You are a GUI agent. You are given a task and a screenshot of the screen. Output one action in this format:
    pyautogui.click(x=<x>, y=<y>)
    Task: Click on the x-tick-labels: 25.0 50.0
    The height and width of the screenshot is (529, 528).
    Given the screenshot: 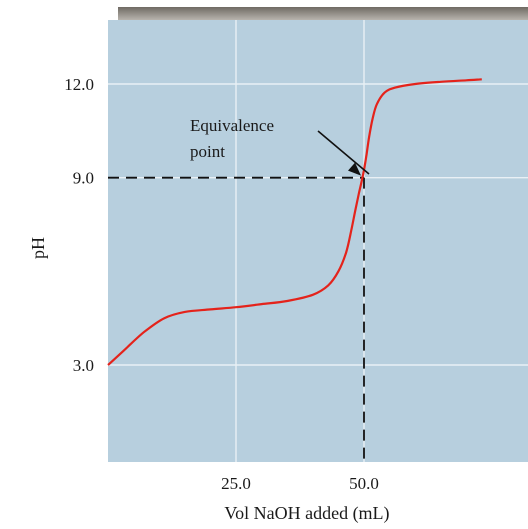 What is the action you would take?
    pyautogui.click(x=300, y=483)
    